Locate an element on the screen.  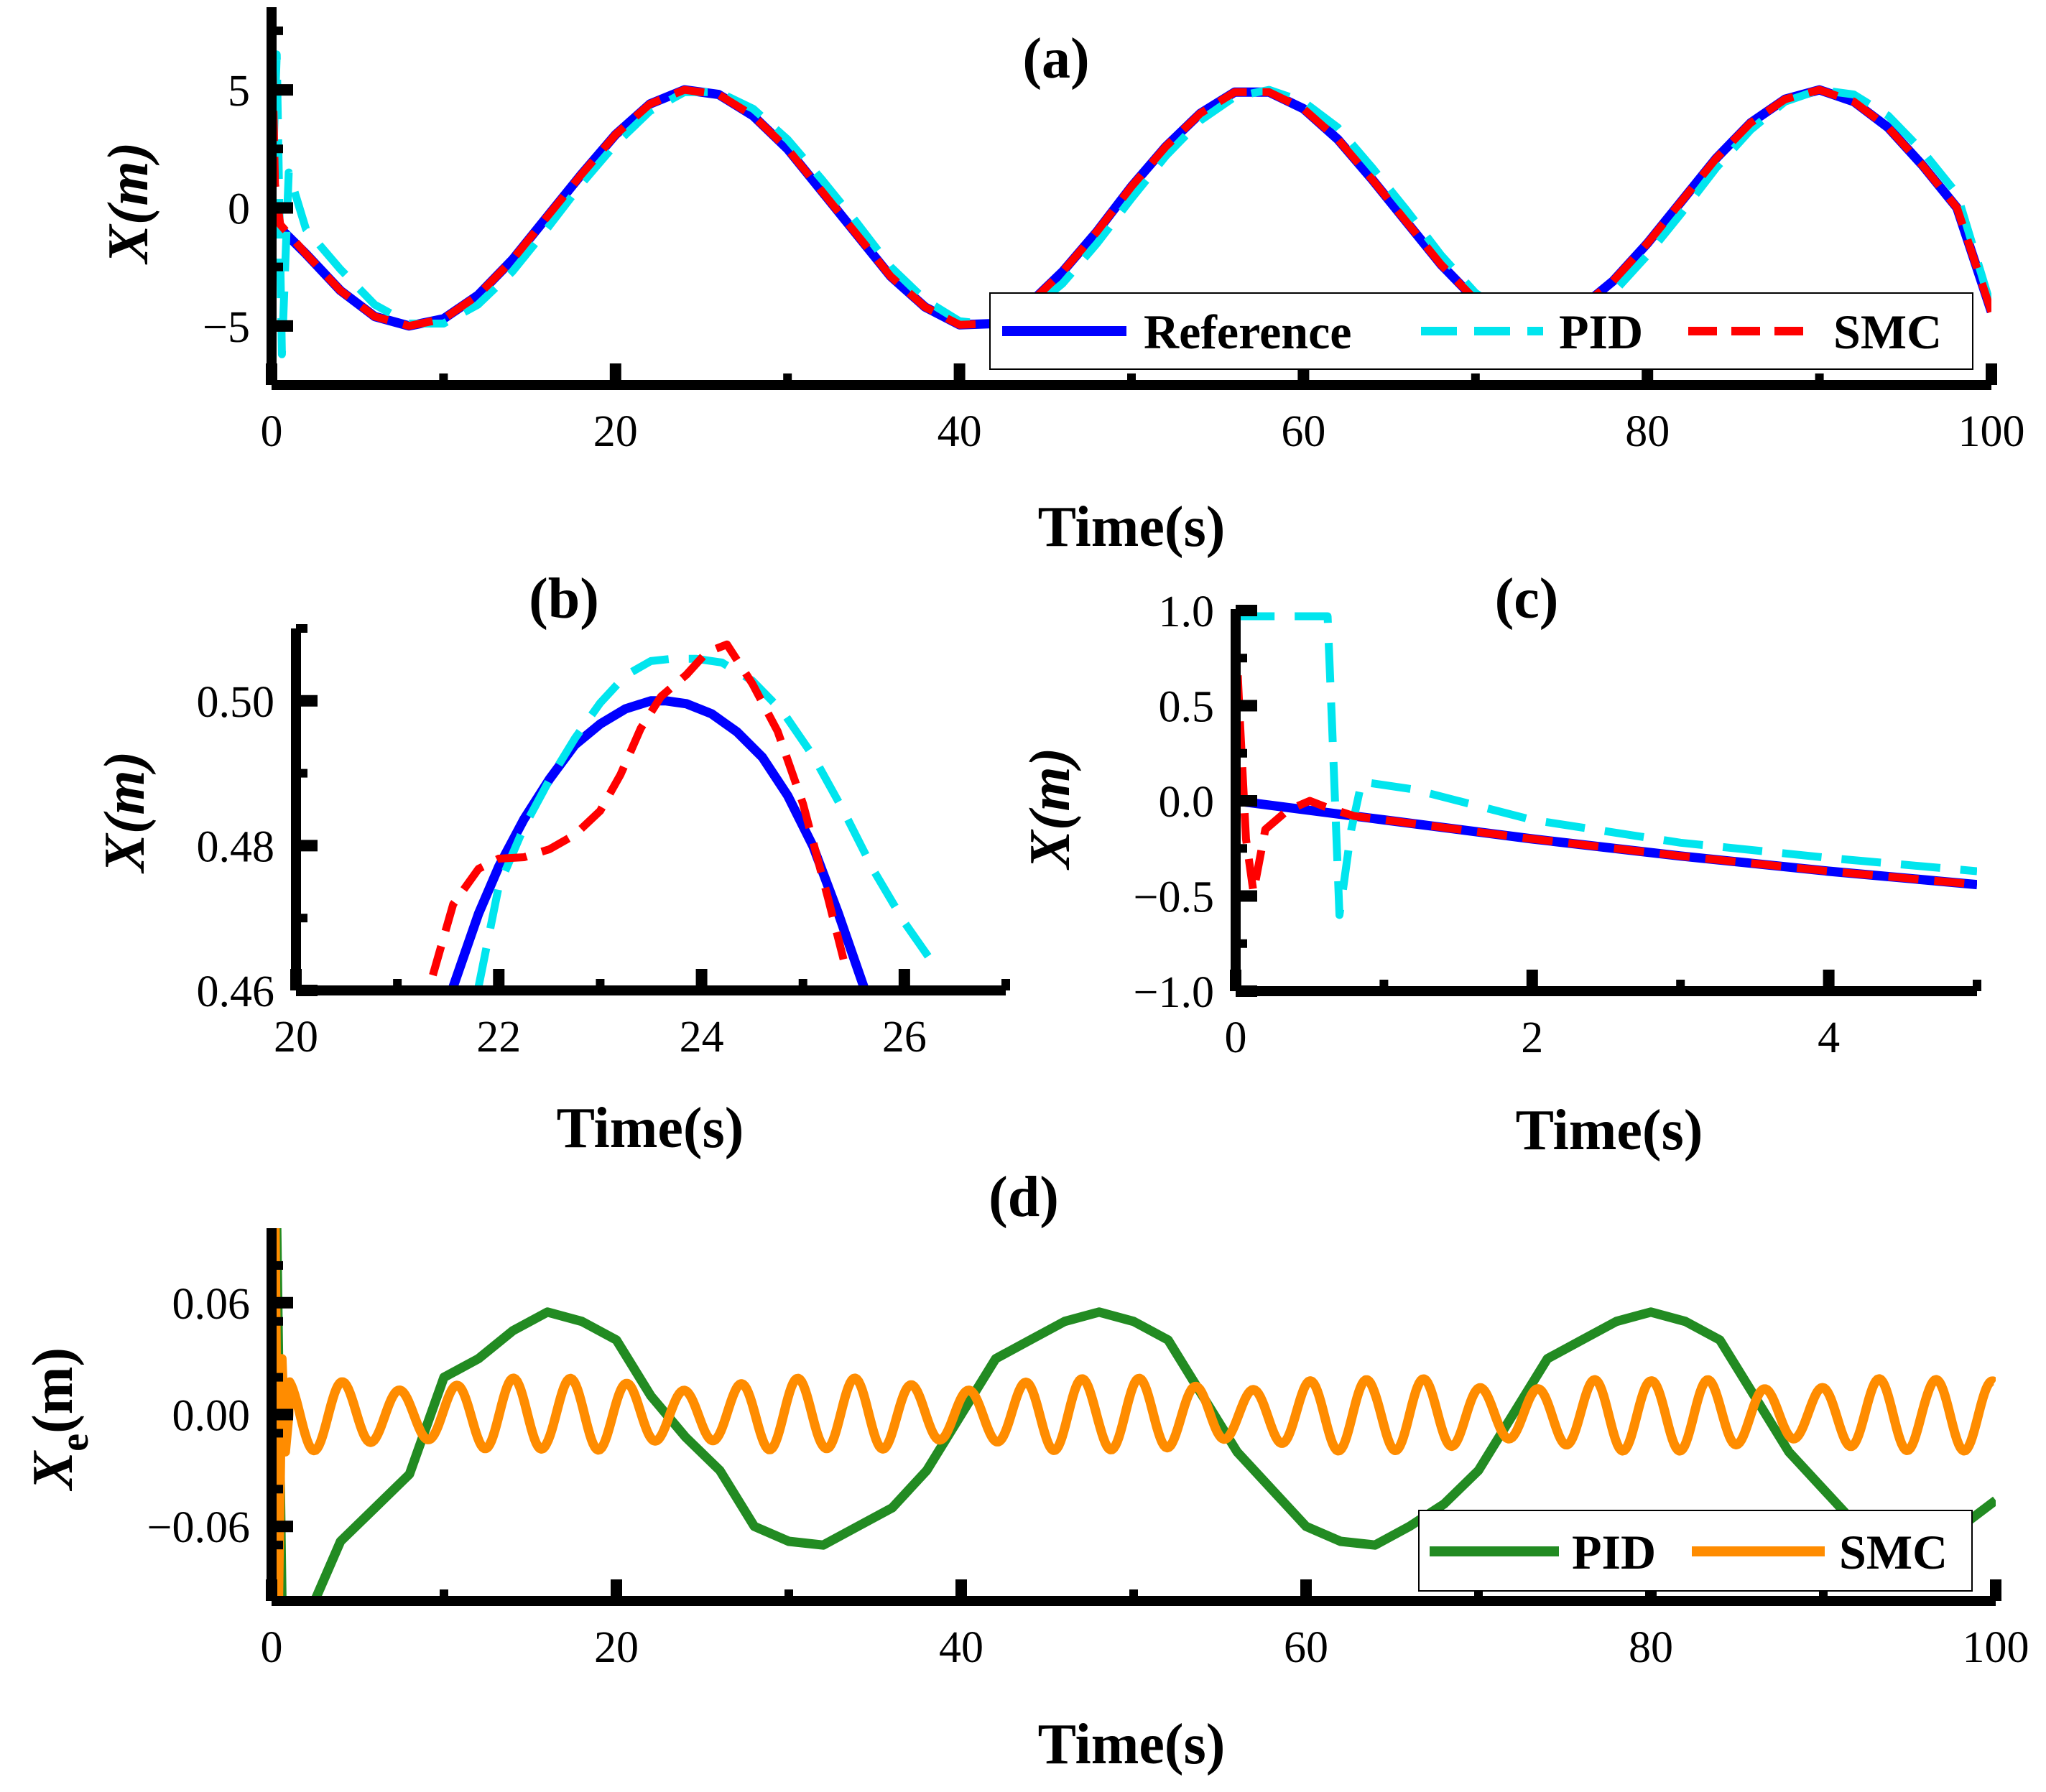
panel-label-b: (b) is located at coordinates (564, 599).